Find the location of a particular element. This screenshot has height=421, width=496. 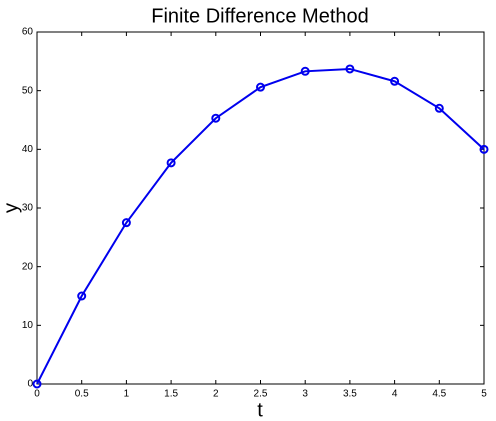

y-tick-label: 50 is located at coordinates (28, 90).